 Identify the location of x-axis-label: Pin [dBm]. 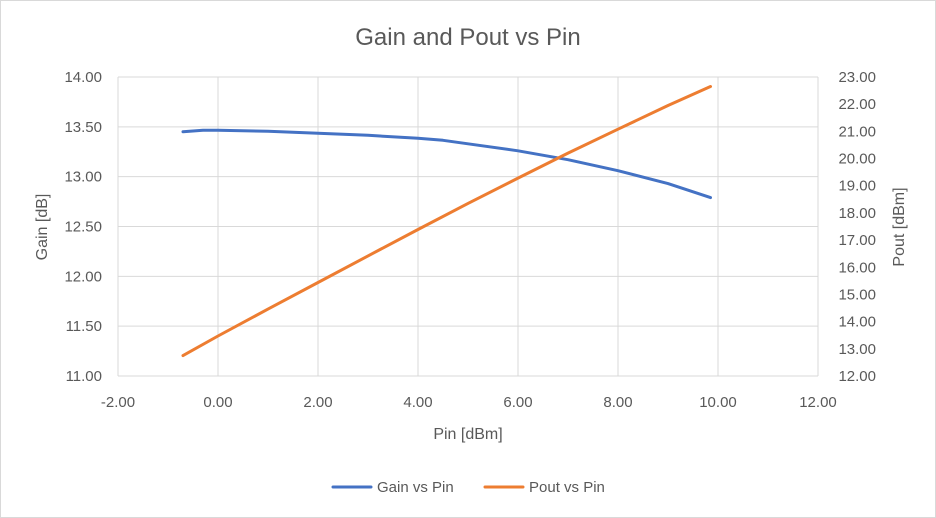
(467, 434).